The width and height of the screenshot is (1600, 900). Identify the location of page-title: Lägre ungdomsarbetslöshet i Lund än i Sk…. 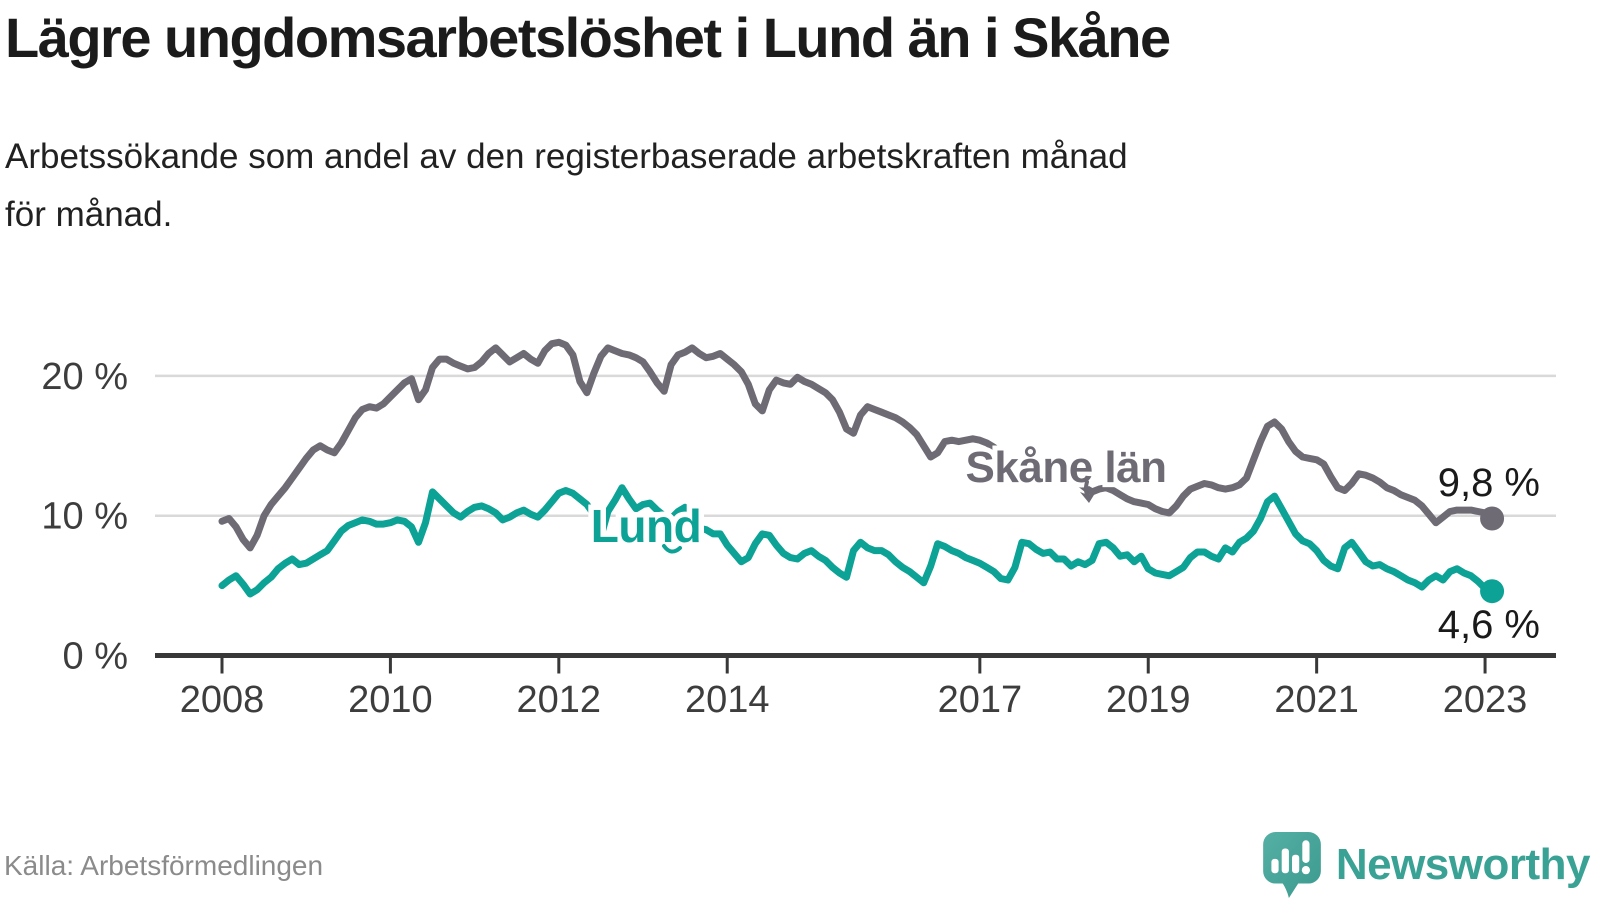
(588, 37).